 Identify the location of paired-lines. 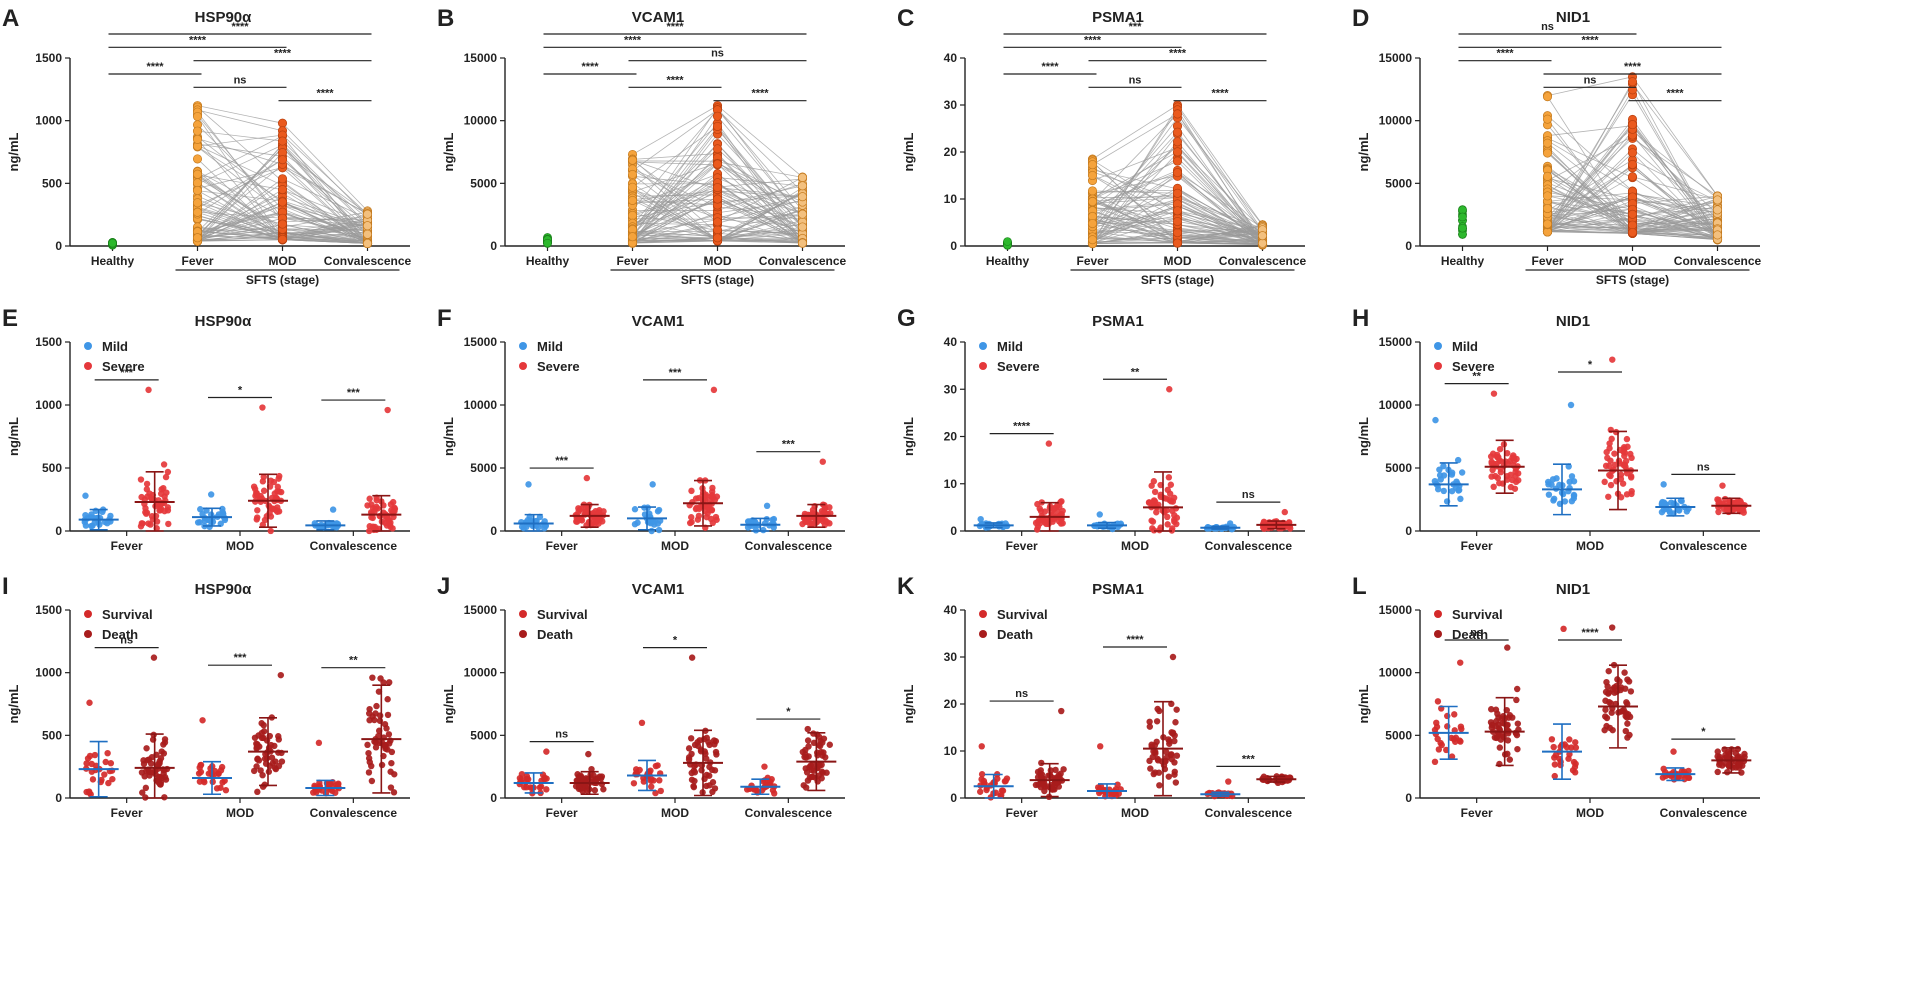
(282, 174).